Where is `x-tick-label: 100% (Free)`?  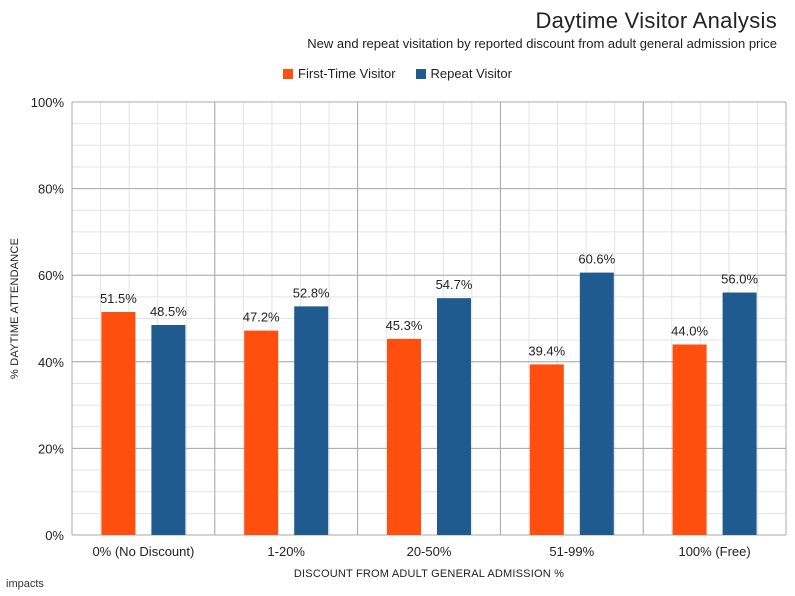
x-tick-label: 100% (Free) is located at coordinates (714, 551).